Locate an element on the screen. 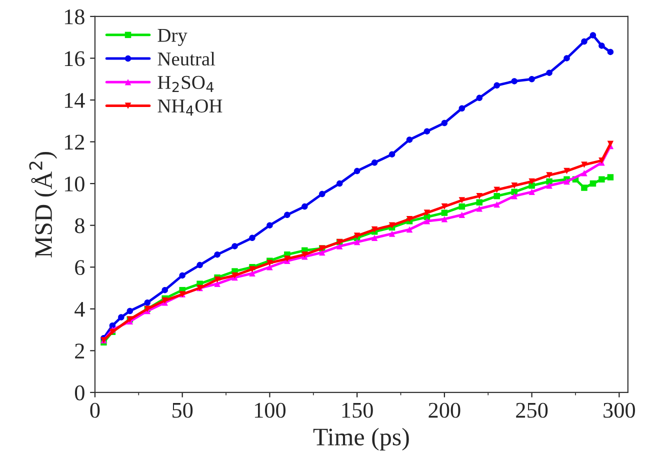  x-tick-label: 0 is located at coordinates (95, 410).